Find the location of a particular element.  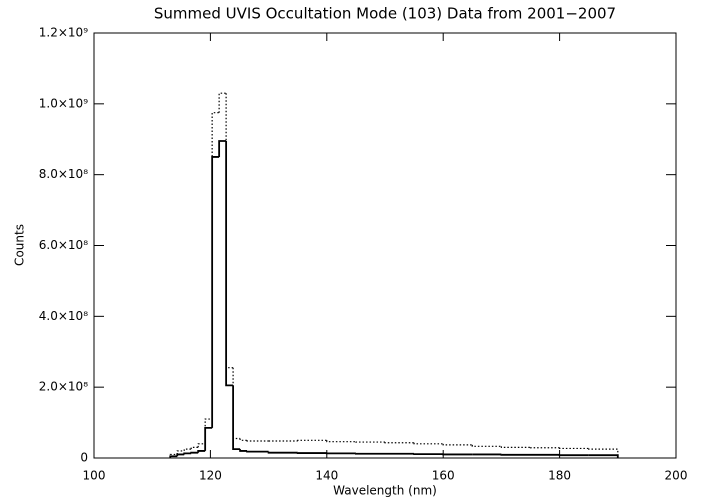

x-axis-label: Wavelength (nm) is located at coordinates (385, 491).